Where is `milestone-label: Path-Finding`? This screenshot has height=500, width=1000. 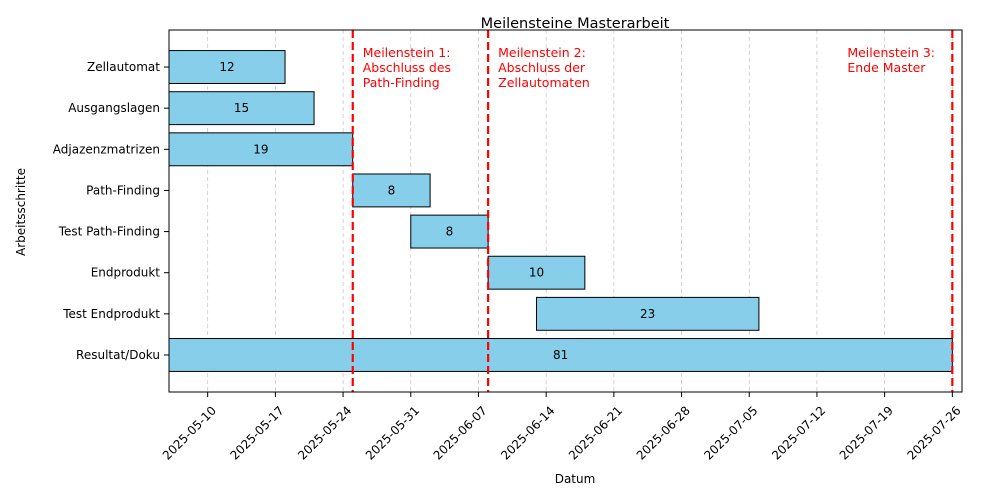 milestone-label: Path-Finding is located at coordinates (401, 82).